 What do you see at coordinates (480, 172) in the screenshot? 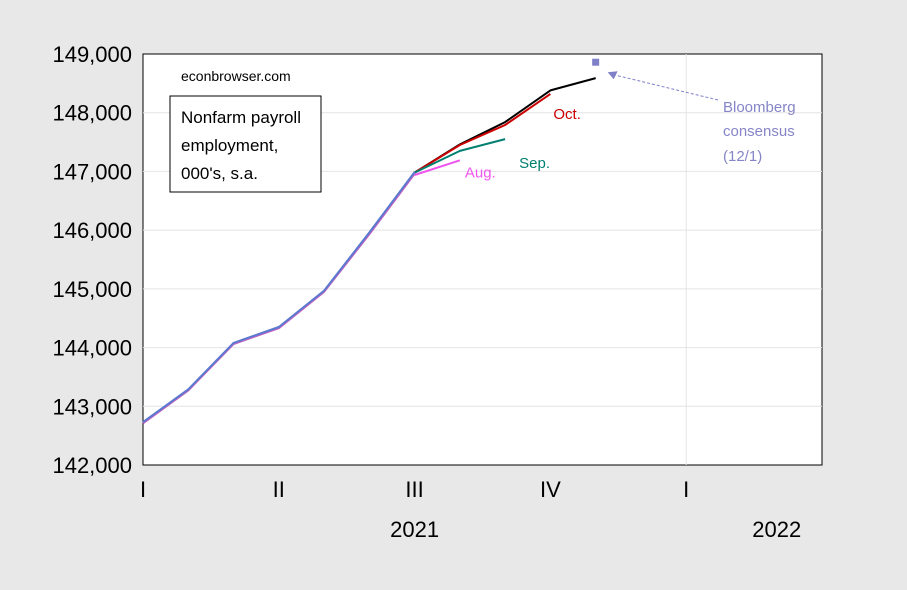
I see `series-label-aug: Aug.` at bounding box center [480, 172].